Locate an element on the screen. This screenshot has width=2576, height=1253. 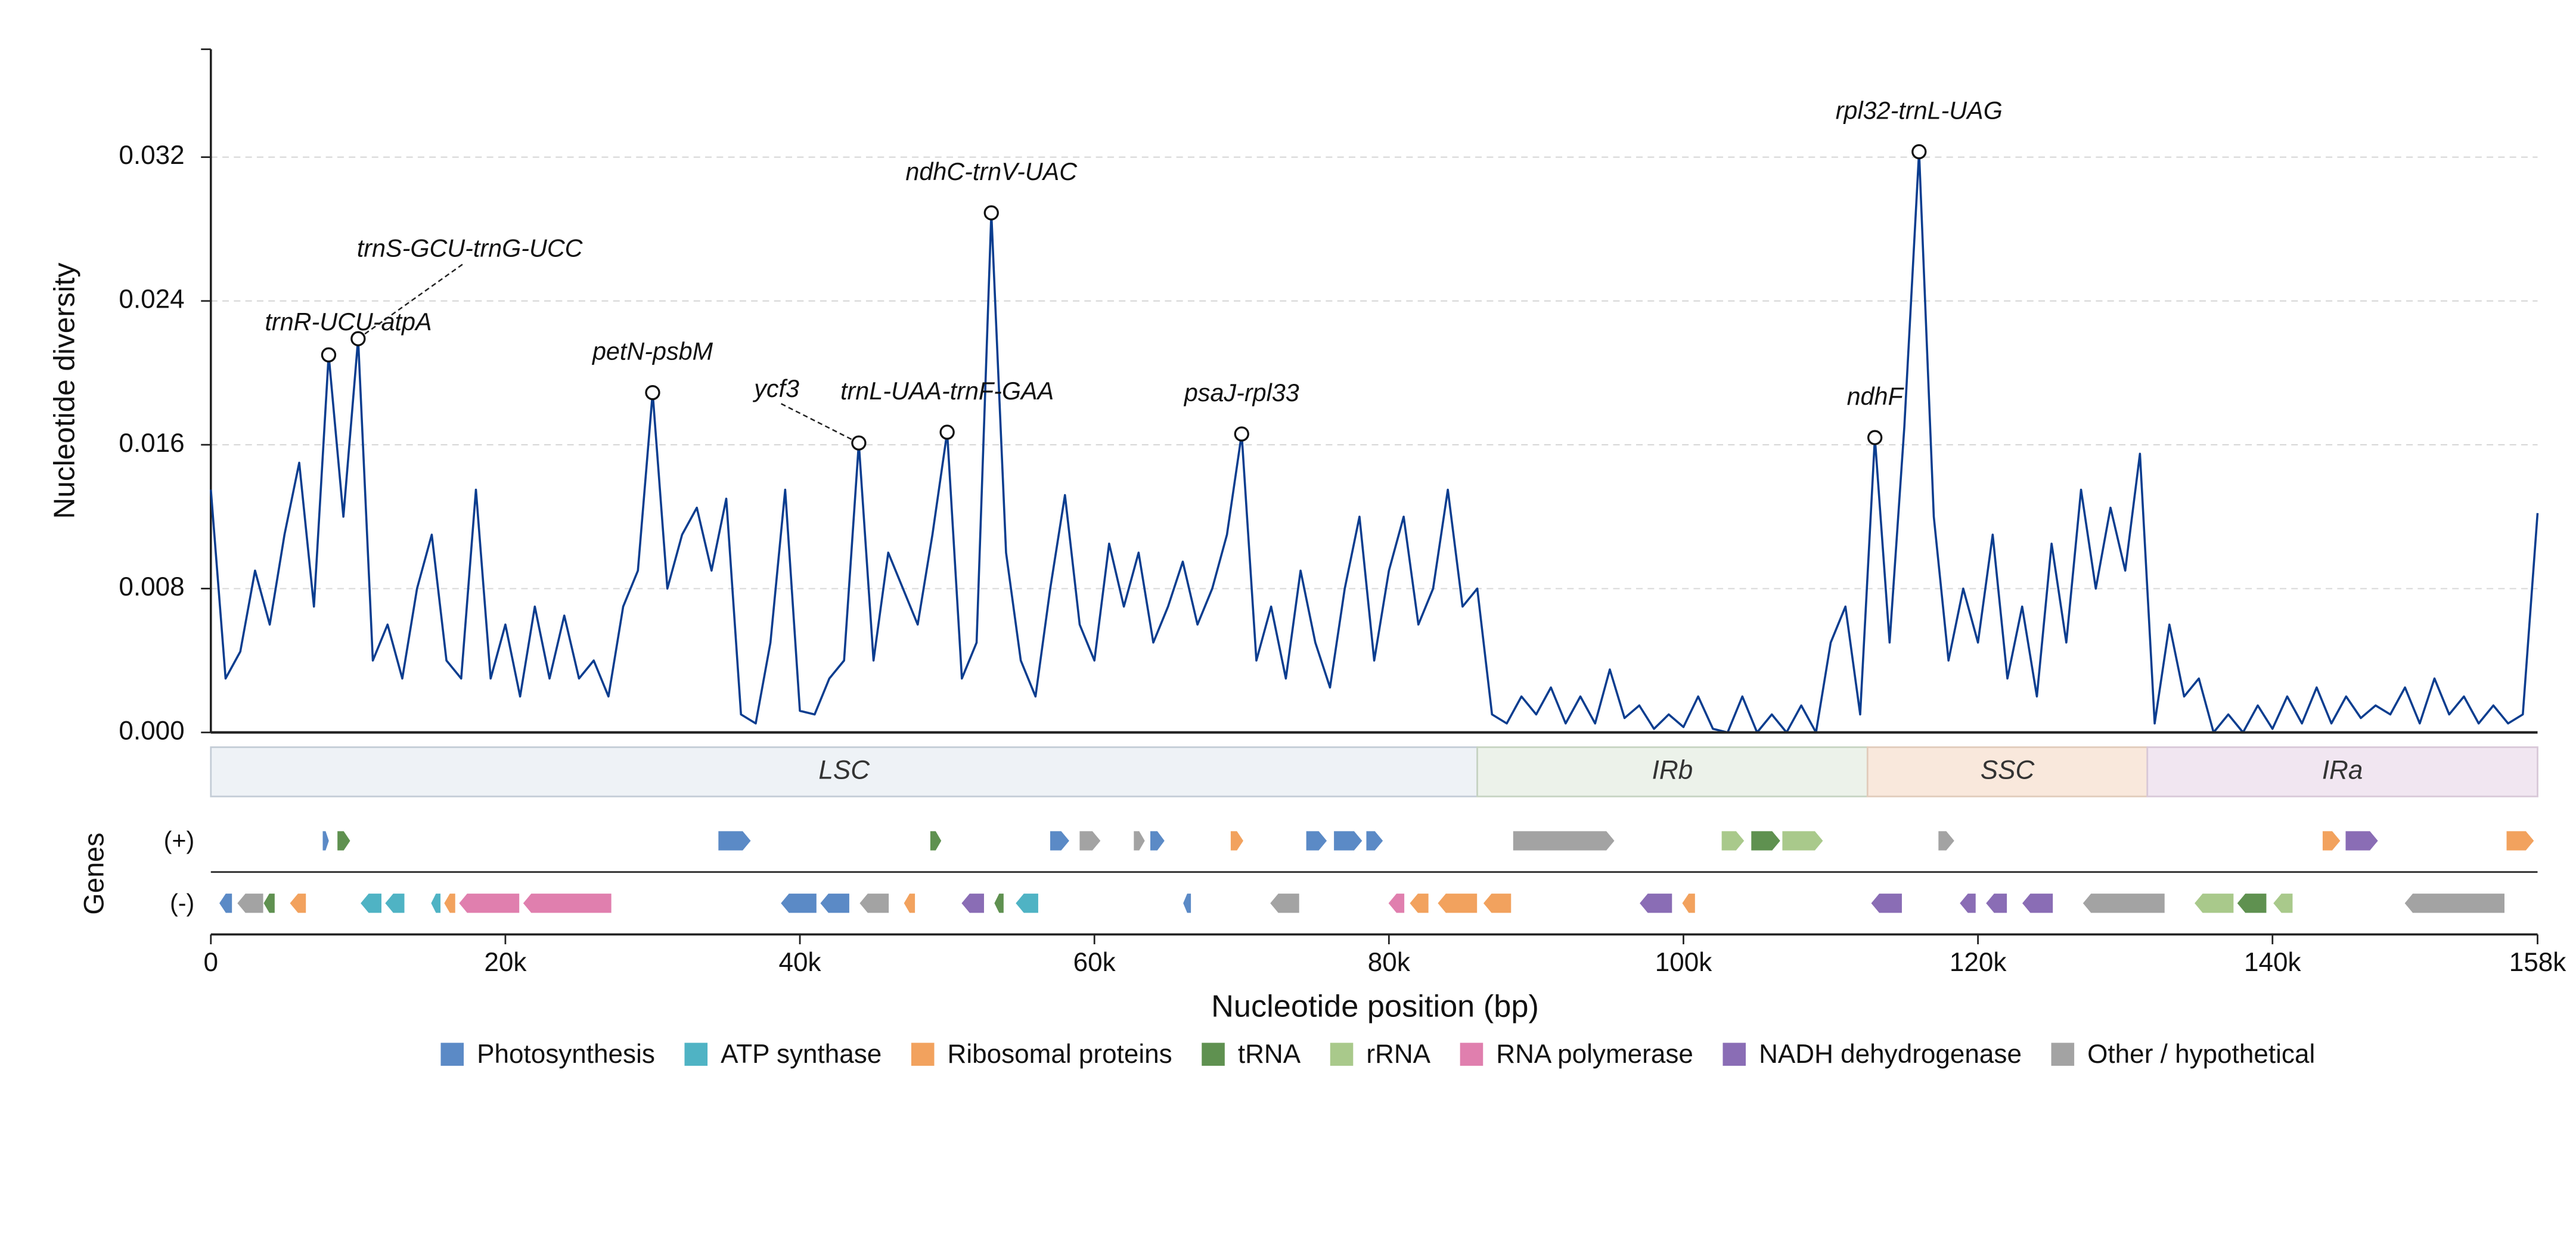
annotation-label: trnL-UAA-trnF-GAA is located at coordinates (947, 391).